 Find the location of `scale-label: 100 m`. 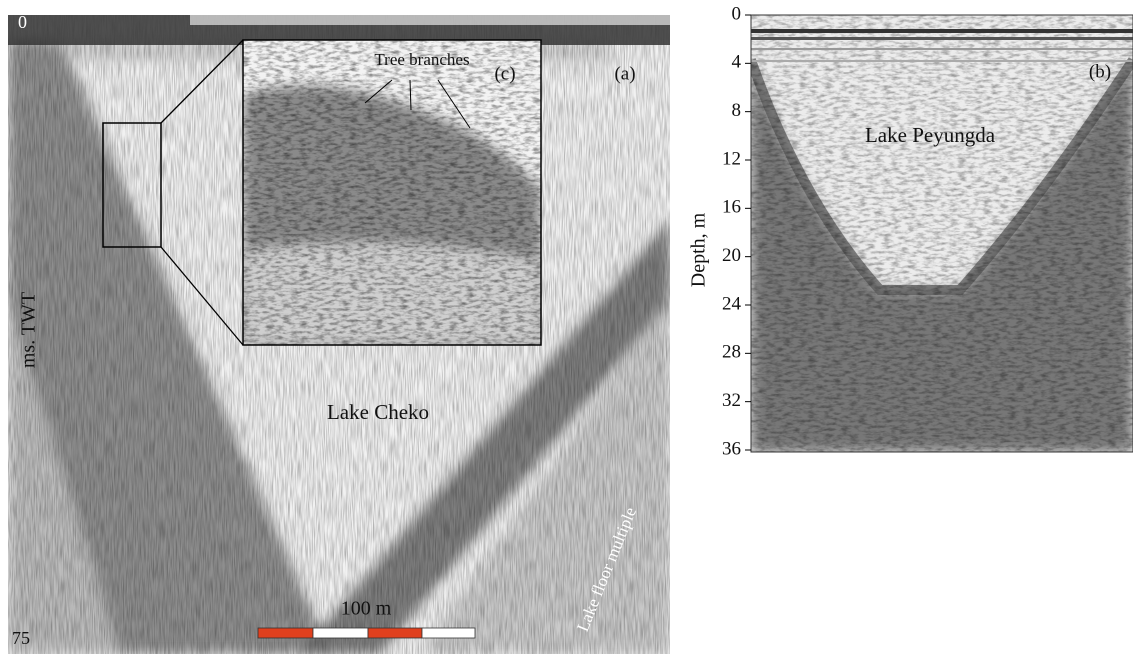

scale-label: 100 m is located at coordinates (366, 609).